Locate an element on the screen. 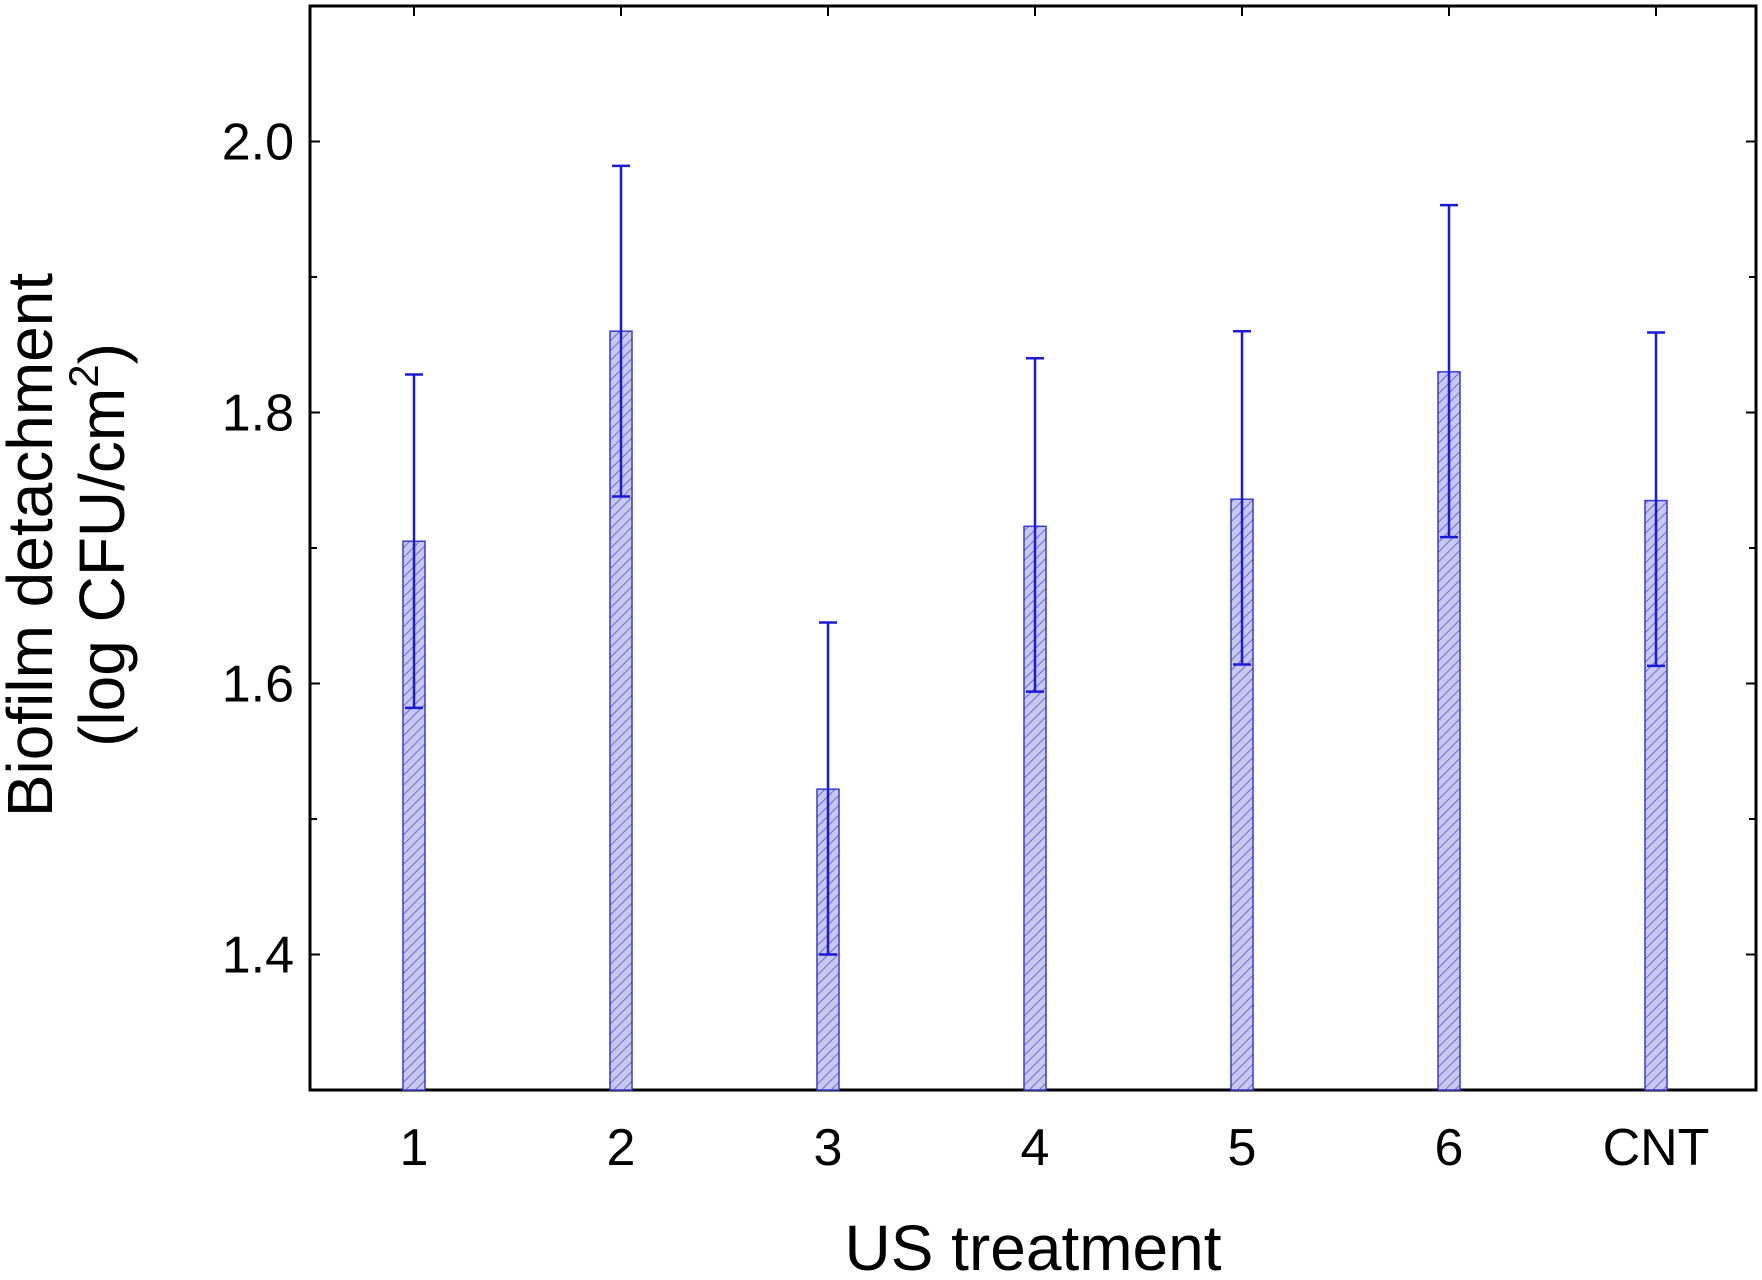  x-tick-label: 3 is located at coordinates (828, 1148).